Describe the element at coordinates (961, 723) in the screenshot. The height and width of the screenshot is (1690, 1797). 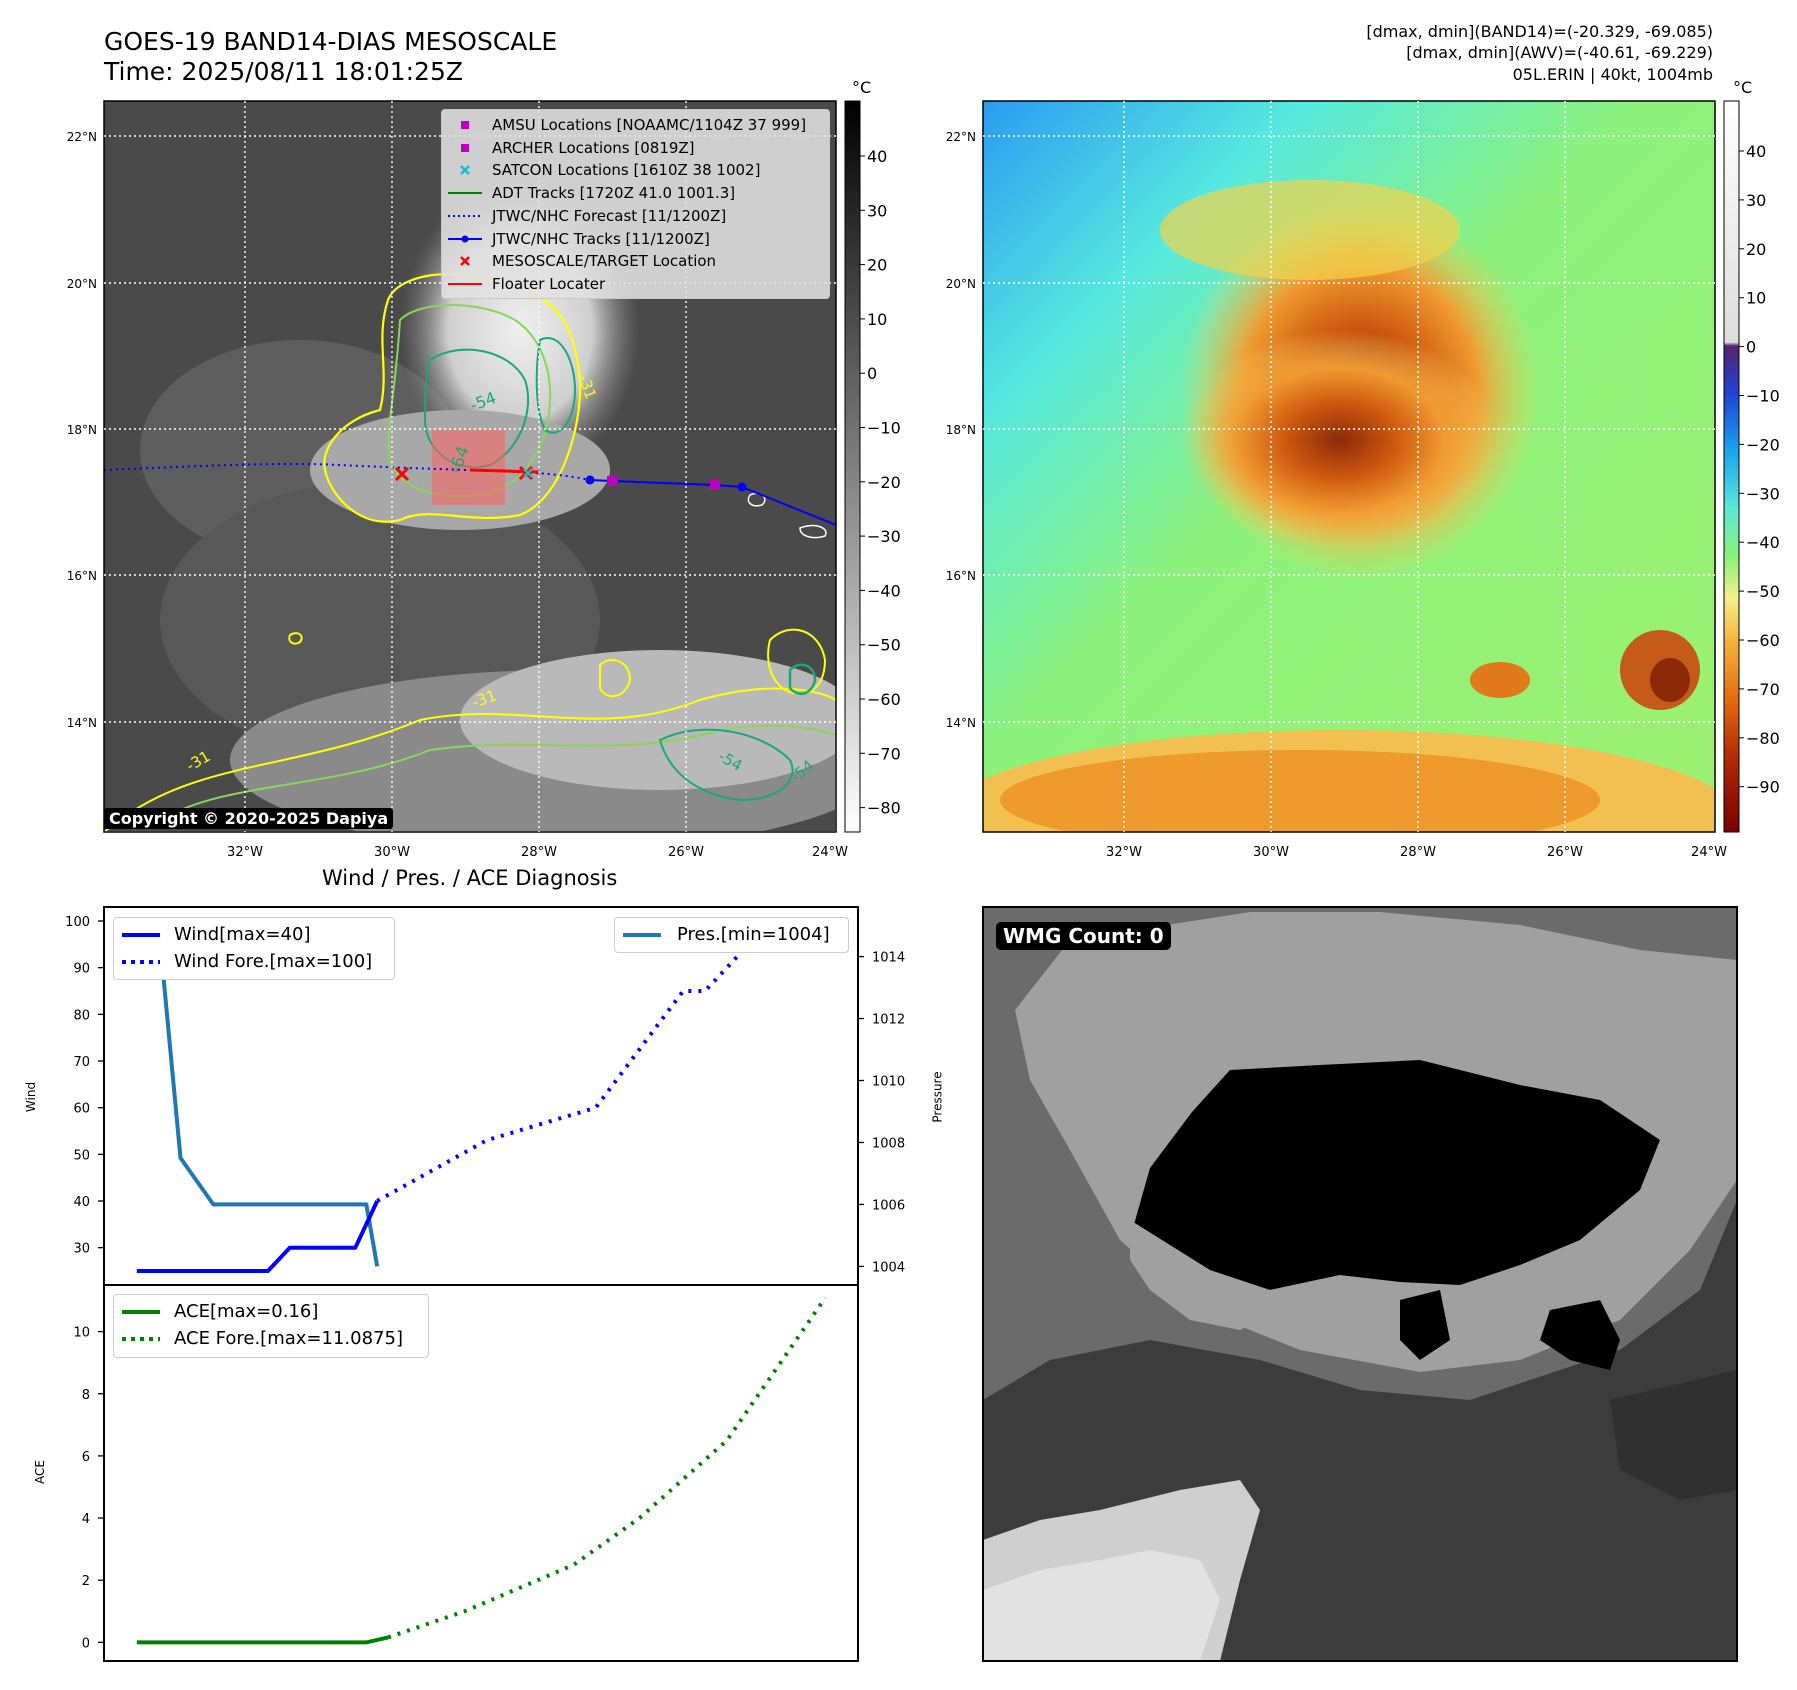
I see `enh-lat-label: 14°N` at that location.